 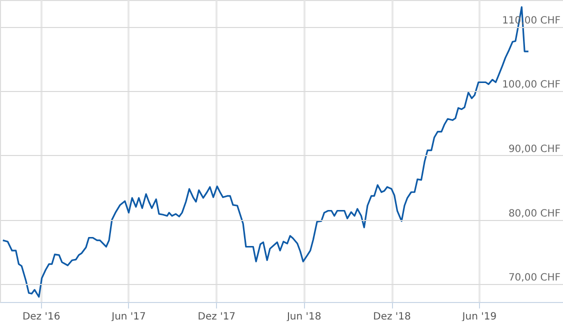 What do you see at coordinates (534, 149) in the screenshot?
I see `y-tick-label: 90,00 CHF` at bounding box center [534, 149].